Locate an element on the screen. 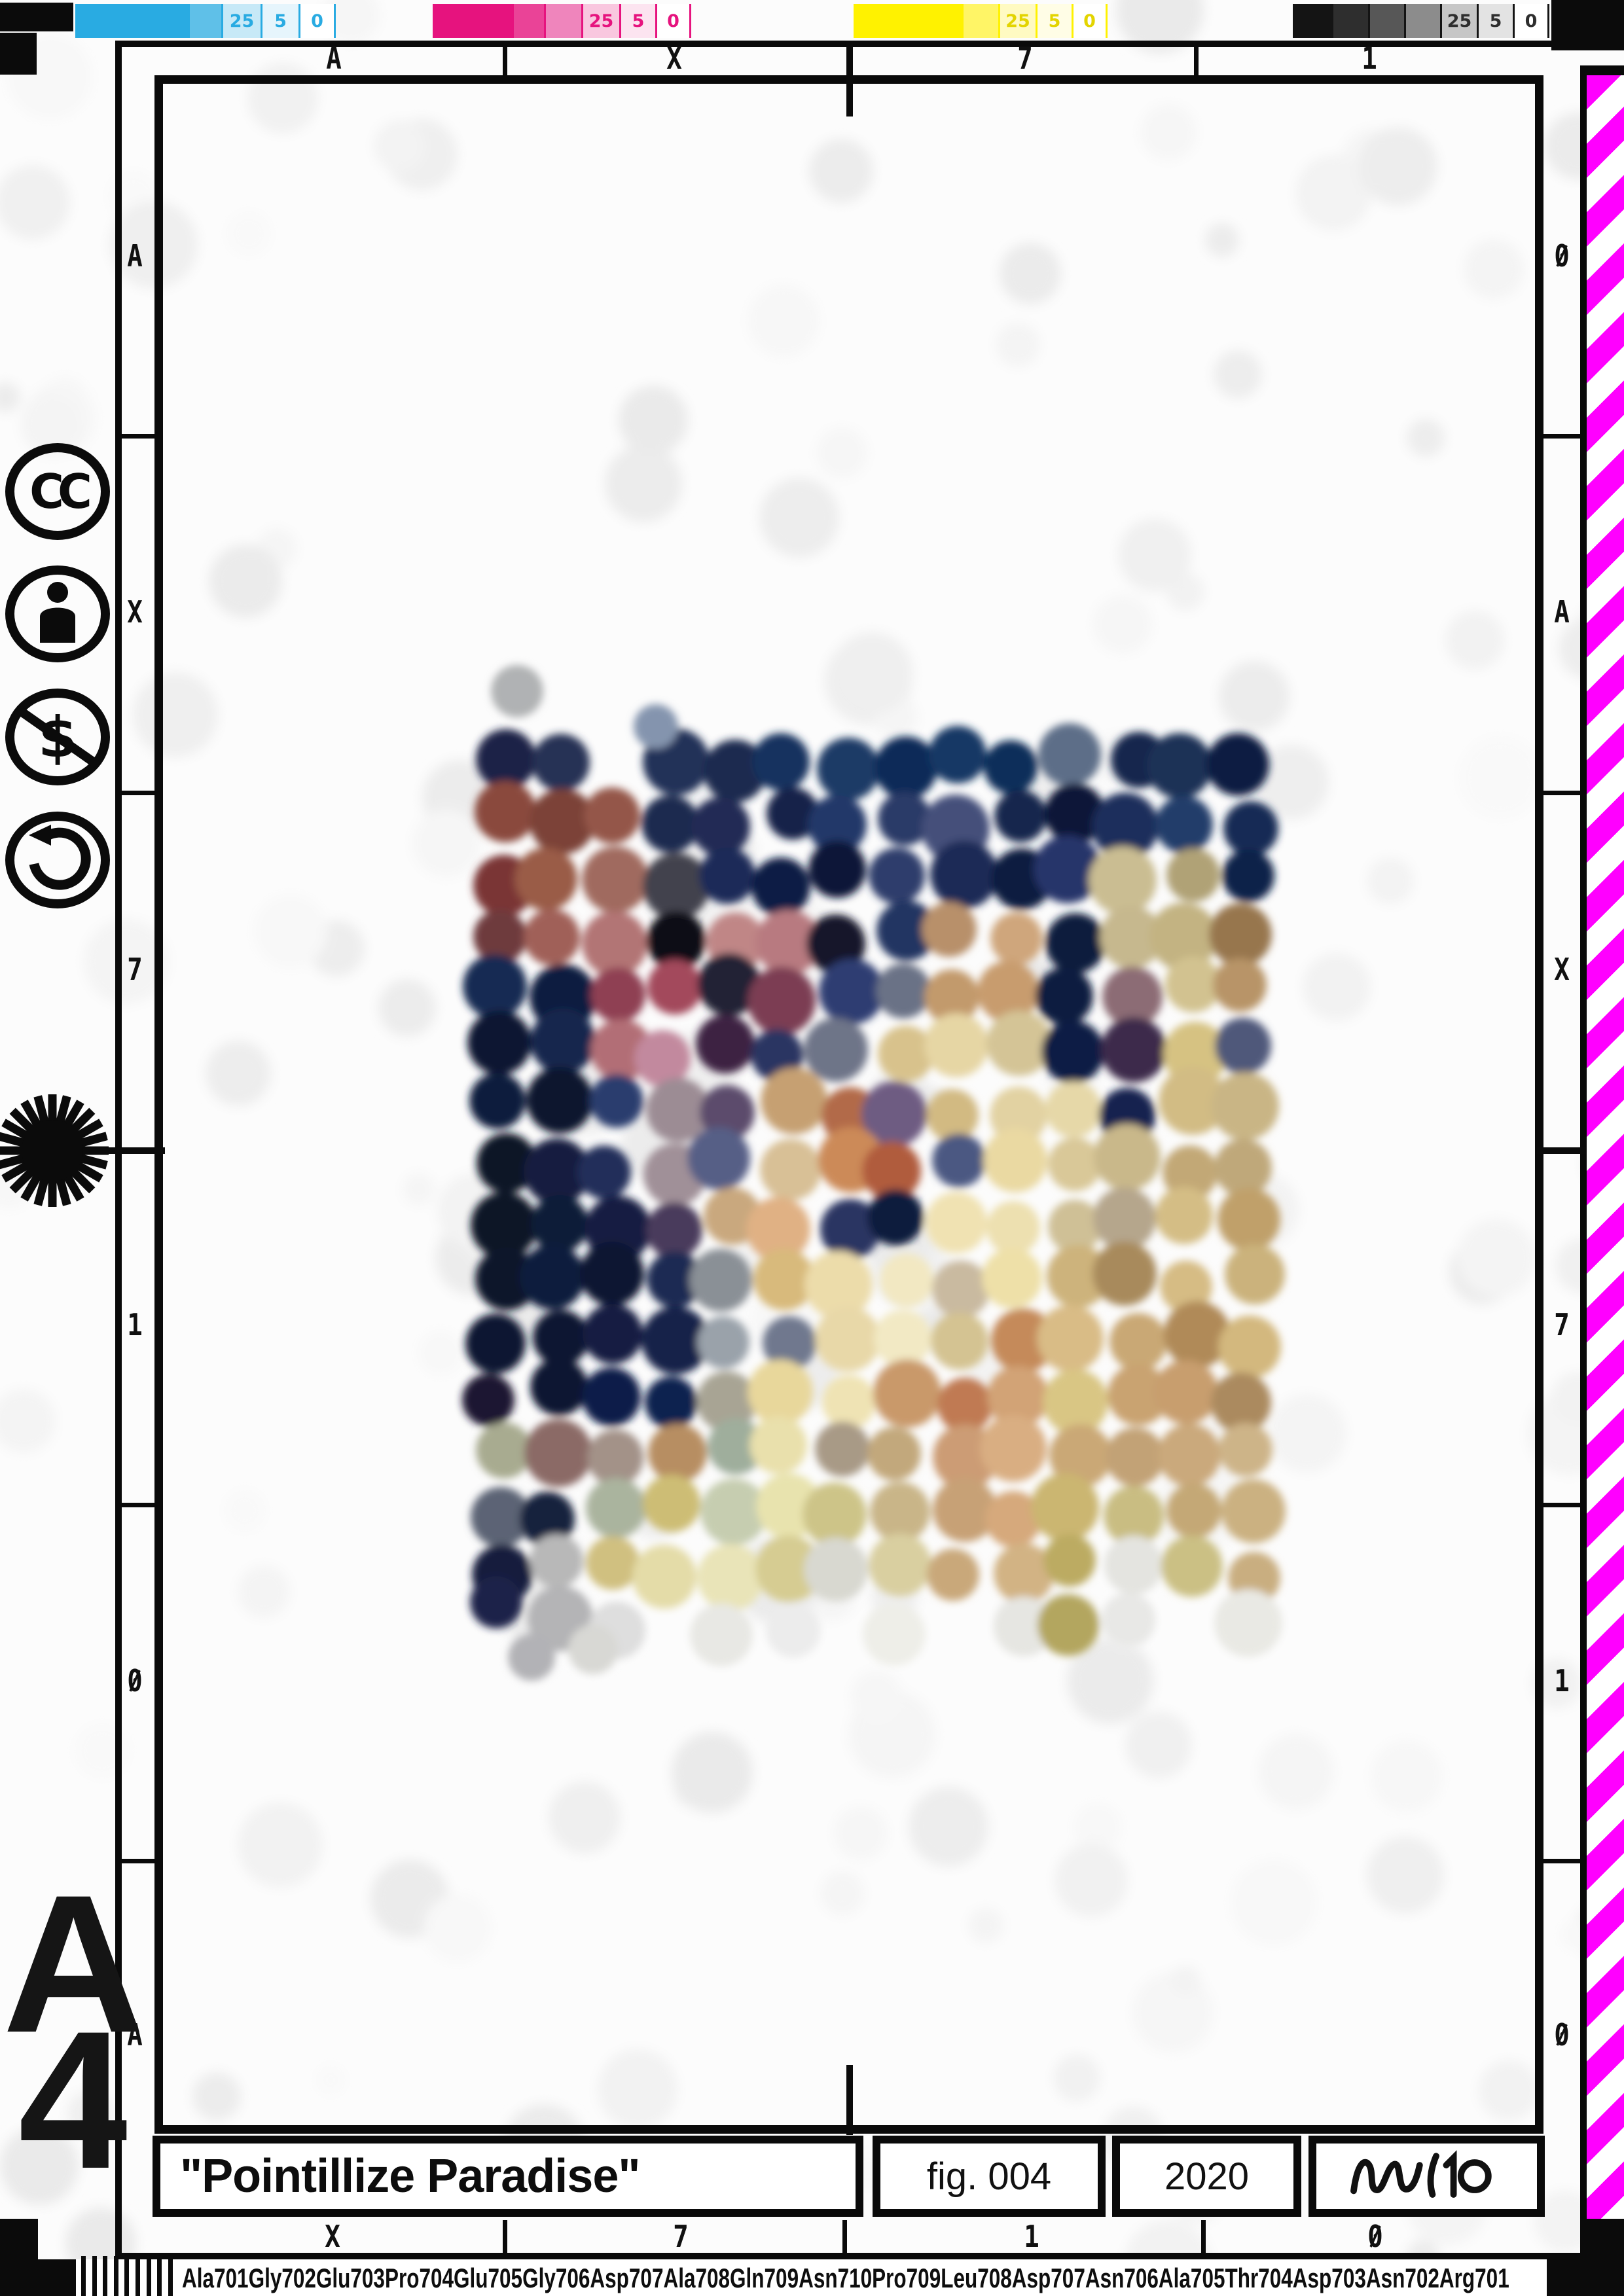 The image size is (1624, 2296). outer-frame-bottom is located at coordinates (851, 2256).